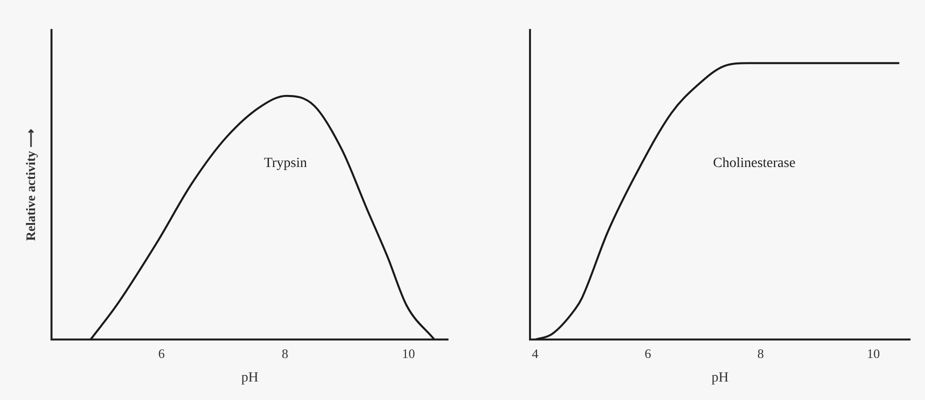 The height and width of the screenshot is (400, 925). Describe the element at coordinates (30, 184) in the screenshot. I see `y-axis-title: Relative activity ⟶` at that location.